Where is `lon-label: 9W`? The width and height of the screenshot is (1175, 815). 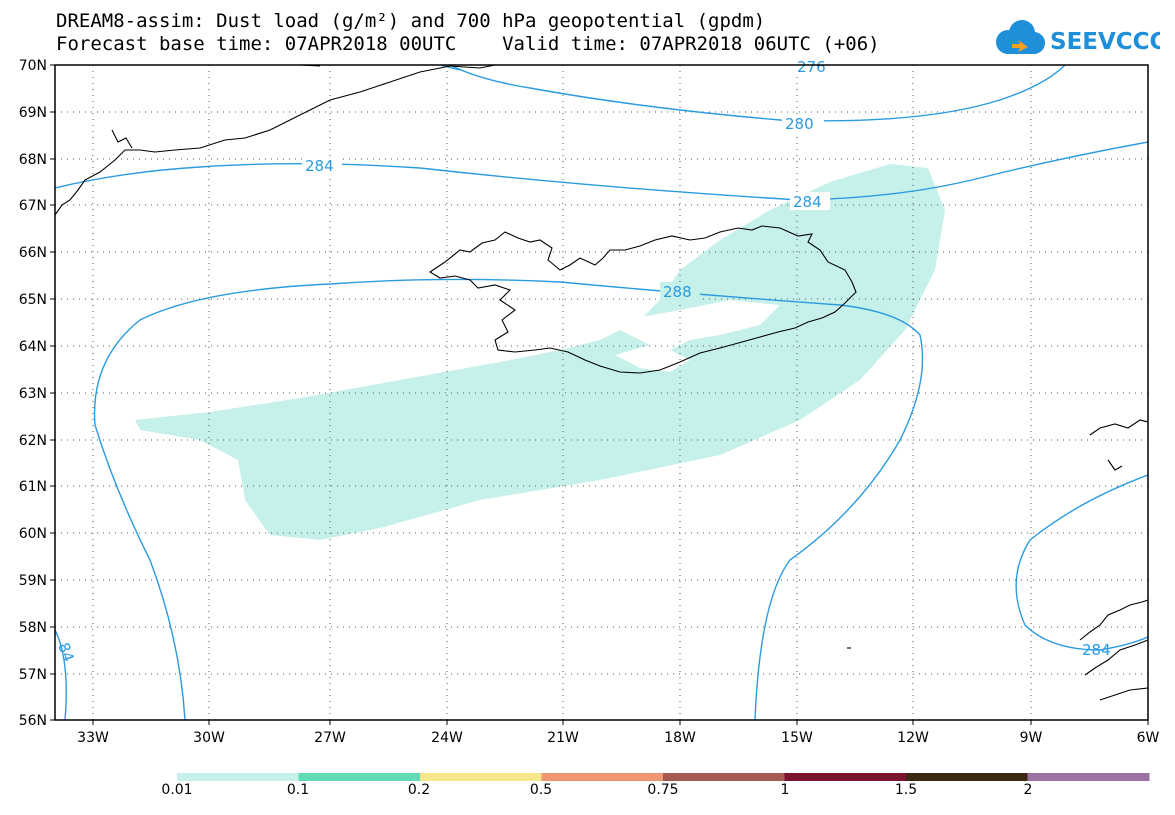 lon-label: 9W is located at coordinates (1031, 738).